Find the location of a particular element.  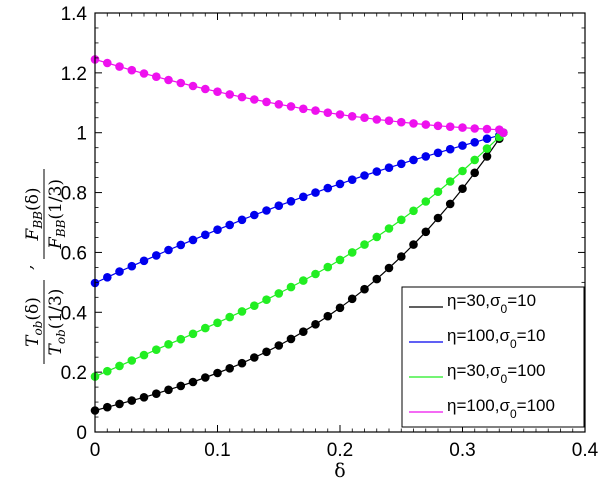

x-tick-labels: 0 0.1 0.2 0.3 0.4 is located at coordinates (344, 450).